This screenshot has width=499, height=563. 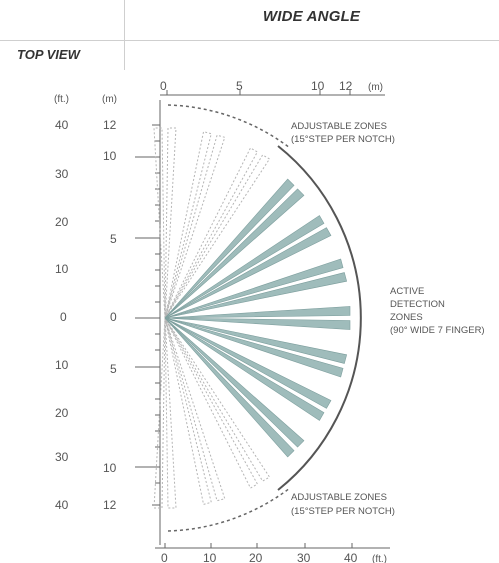 I want to click on bottom-tick-label-40: 40, so click(x=351, y=557).